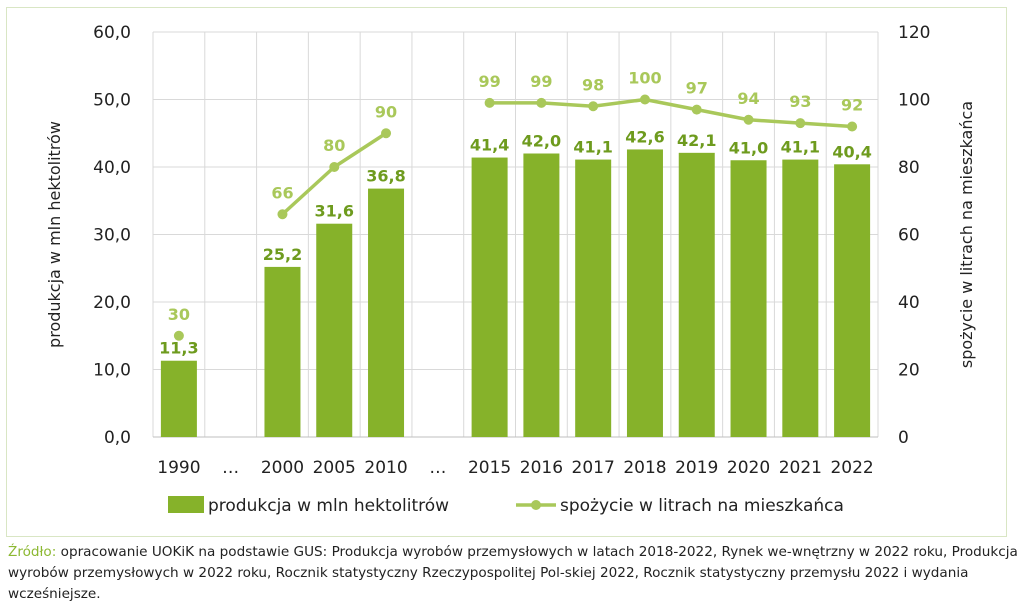 The image size is (1024, 611). What do you see at coordinates (112, 168) in the screenshot?
I see `y-tick-left: 40,0` at bounding box center [112, 168].